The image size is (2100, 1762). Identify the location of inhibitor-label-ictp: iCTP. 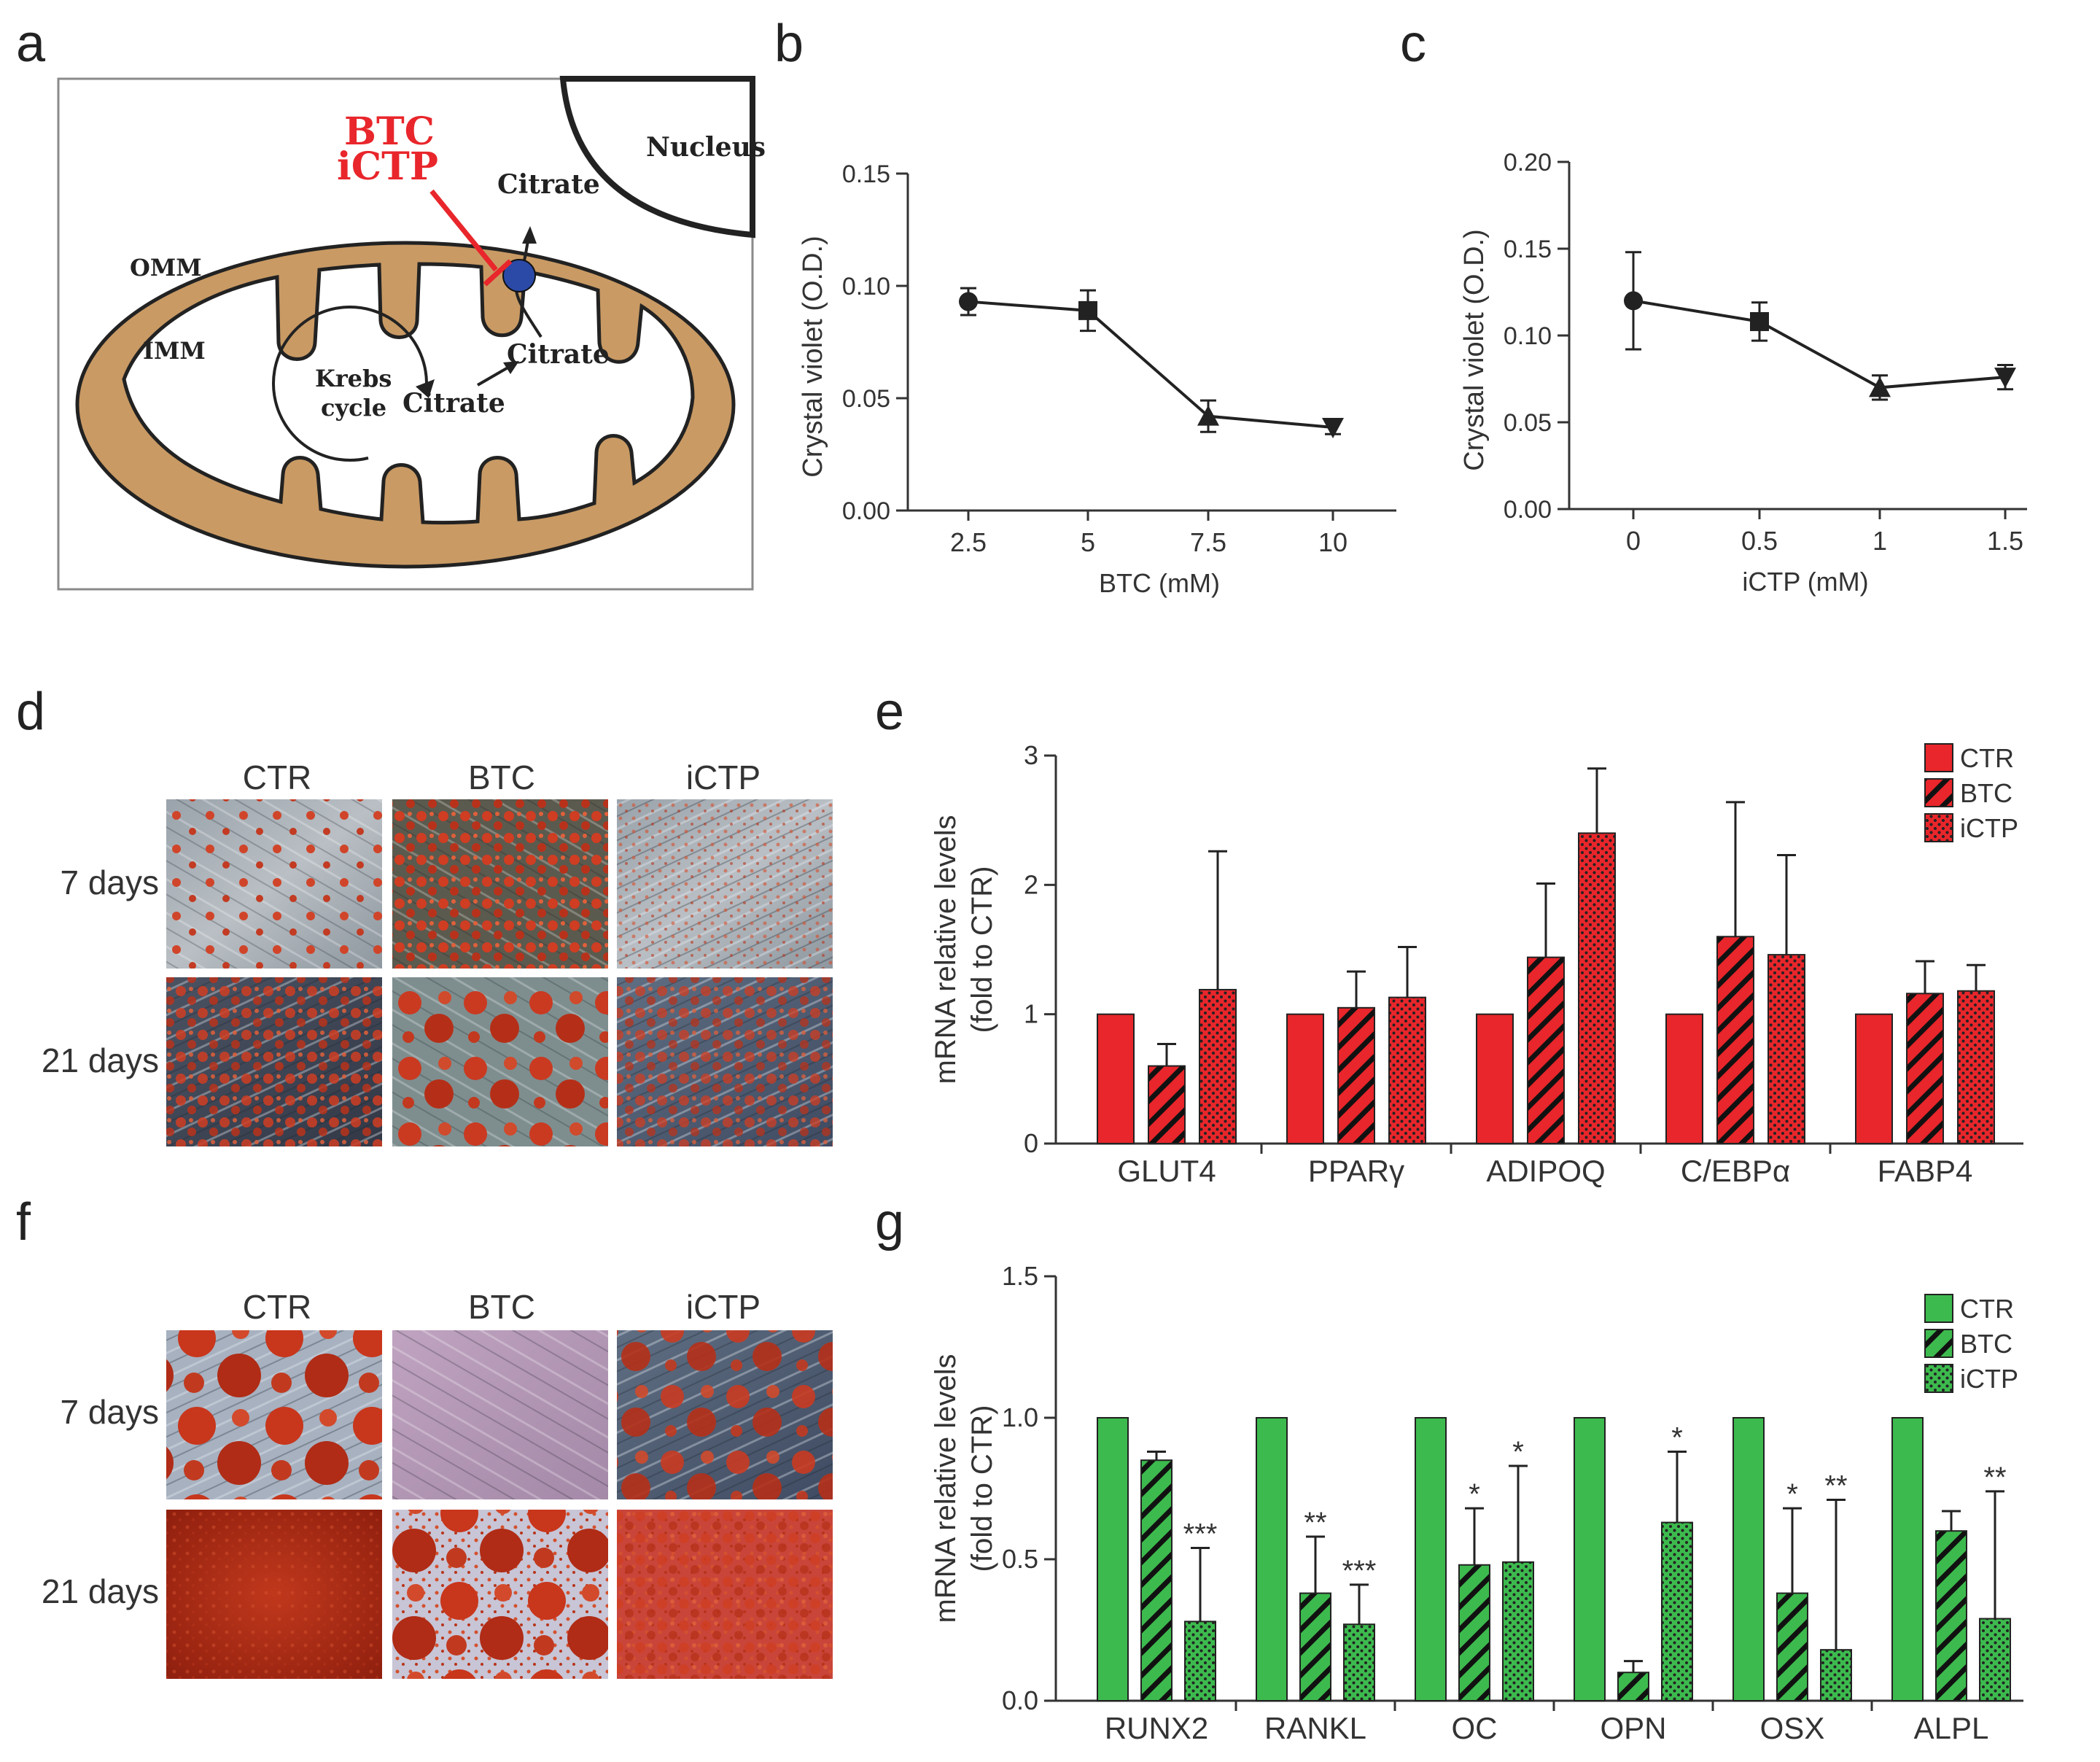
(387, 166).